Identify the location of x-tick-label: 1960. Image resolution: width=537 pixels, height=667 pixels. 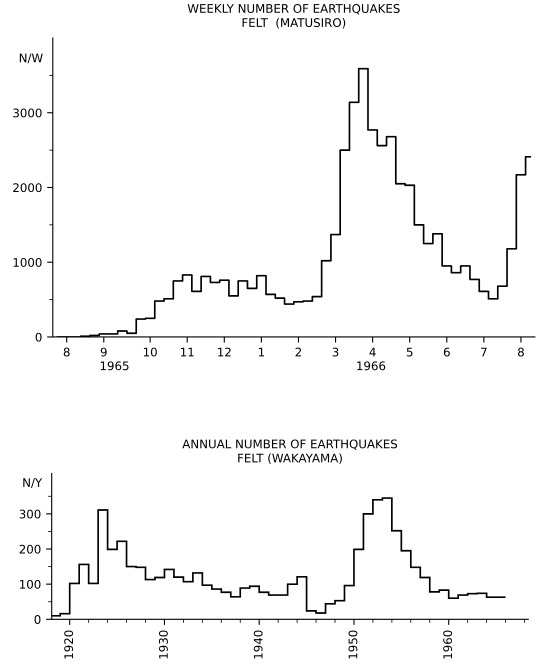
(447, 644).